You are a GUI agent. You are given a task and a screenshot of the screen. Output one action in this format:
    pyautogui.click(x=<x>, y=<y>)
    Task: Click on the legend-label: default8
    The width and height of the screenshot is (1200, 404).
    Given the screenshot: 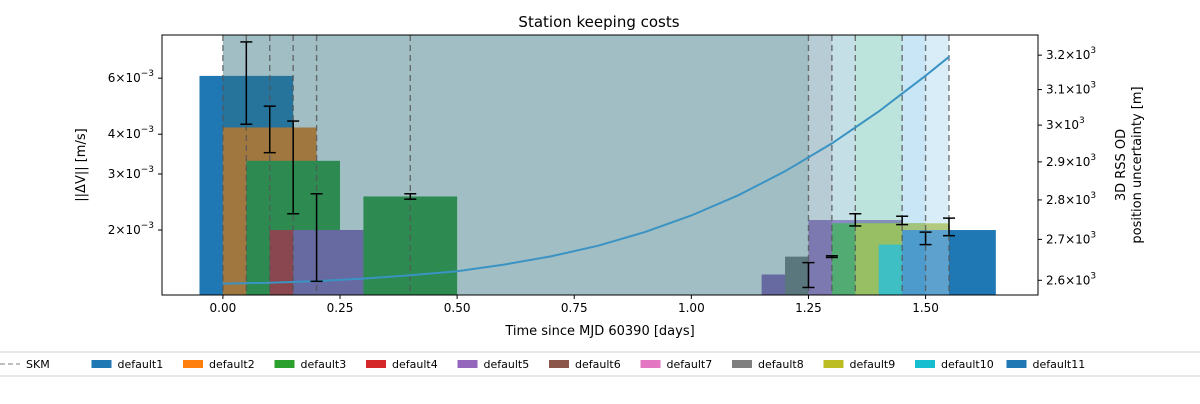 What is the action you would take?
    pyautogui.click(x=781, y=364)
    